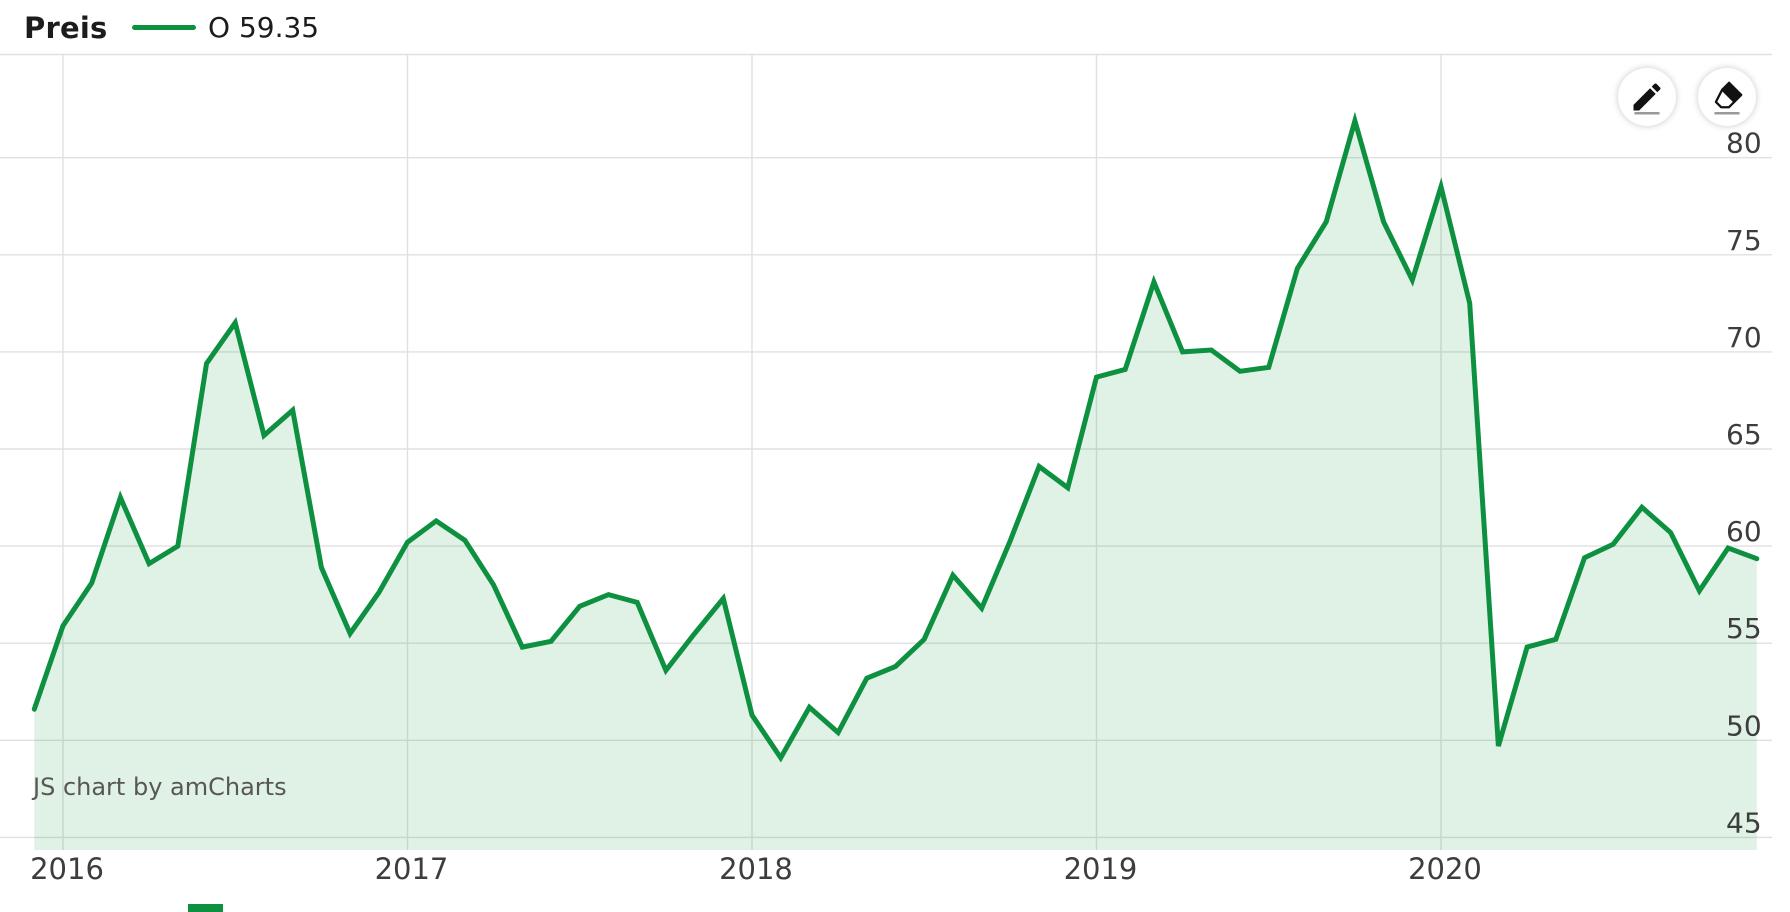  Describe the element at coordinates (412, 869) in the screenshot. I see `x-axis-label: 2017` at that location.